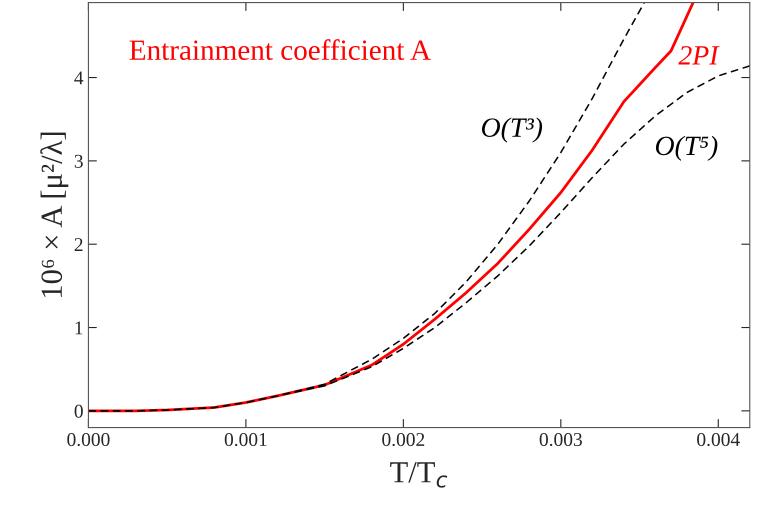  I want to click on x-tick-label: 0.002, so click(403, 439).